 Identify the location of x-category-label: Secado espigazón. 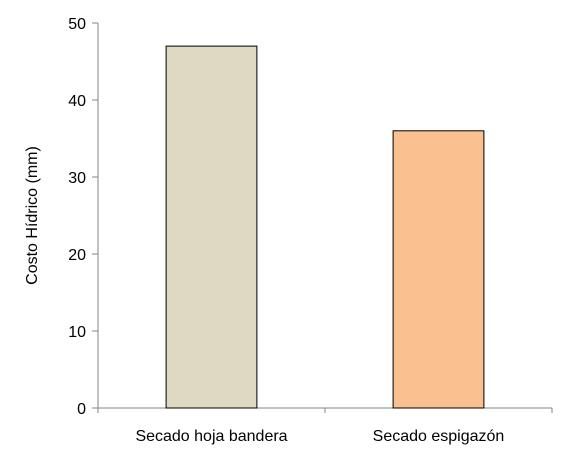
(439, 436).